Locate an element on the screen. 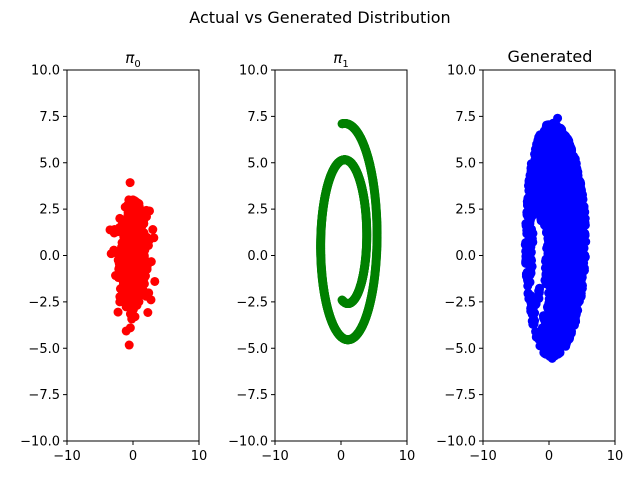  pi0-title-main: π is located at coordinates (130, 58).